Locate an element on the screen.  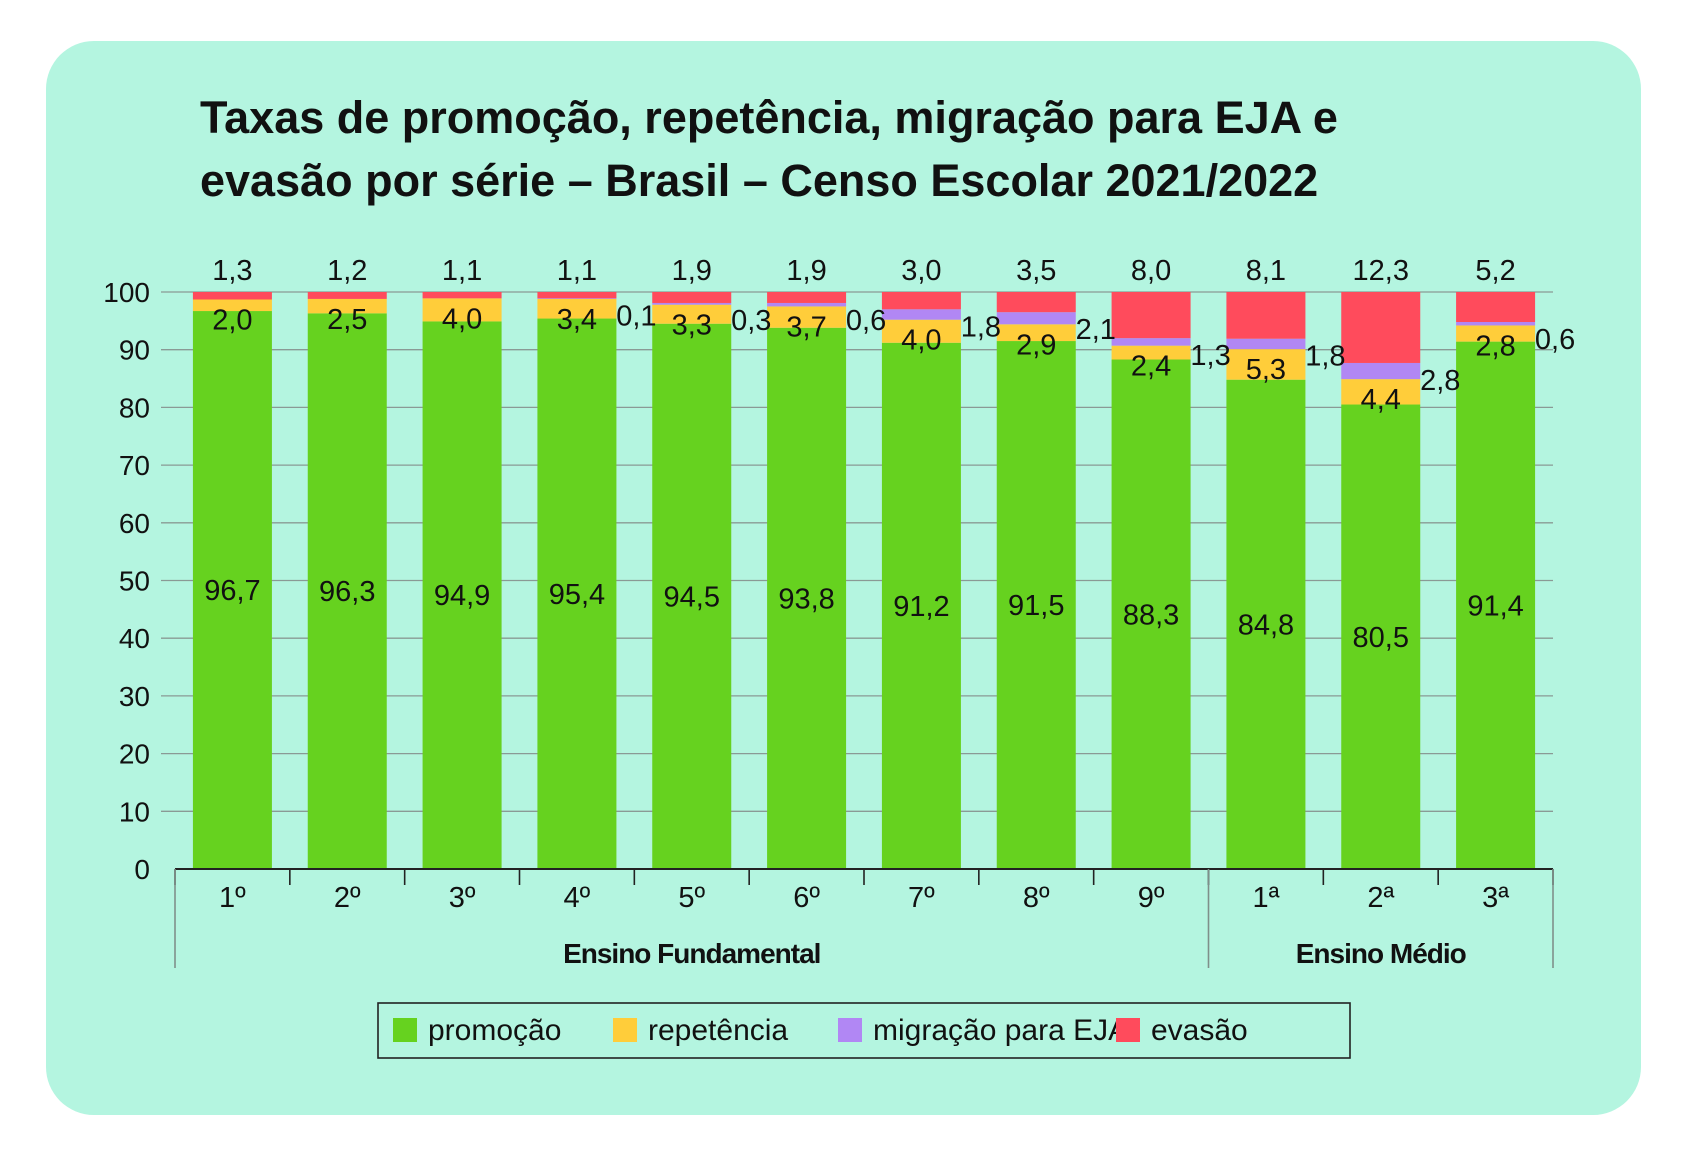
data-label-promocao: 94,5 is located at coordinates (692, 597).